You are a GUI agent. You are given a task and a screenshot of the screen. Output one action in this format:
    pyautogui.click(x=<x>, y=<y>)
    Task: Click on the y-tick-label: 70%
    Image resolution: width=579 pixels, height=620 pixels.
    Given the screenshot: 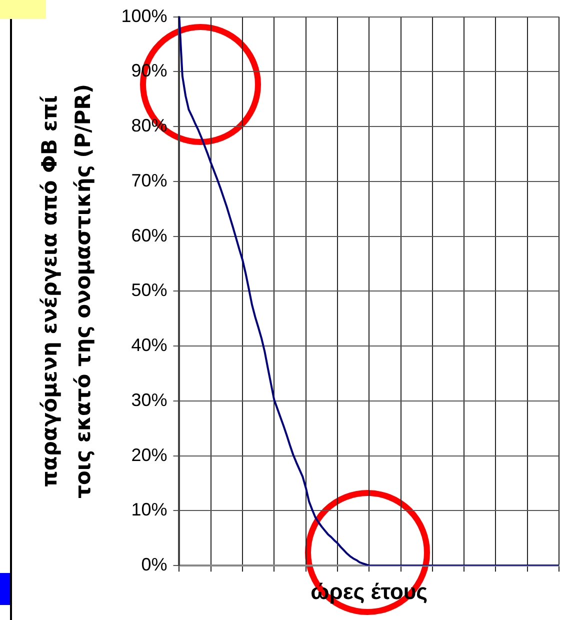 What is the action you would take?
    pyautogui.click(x=149, y=180)
    